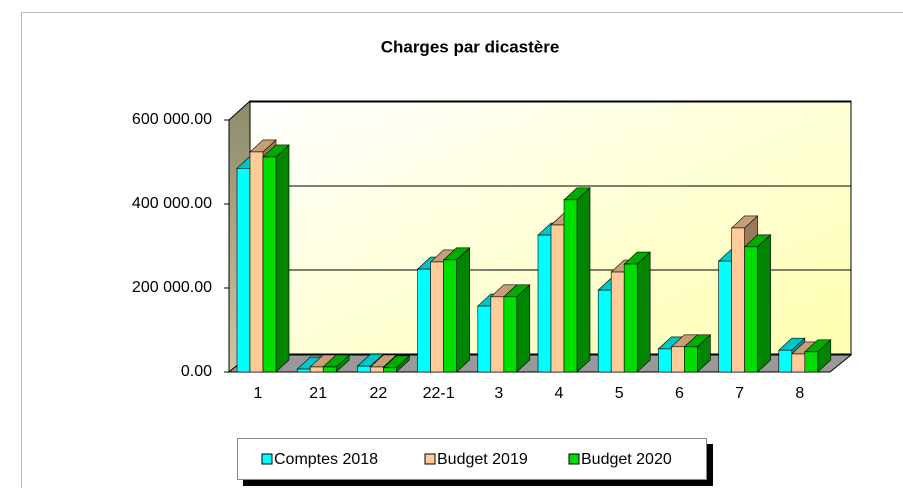  What do you see at coordinates (172, 119) in the screenshot?
I see `y-tick-label: 600 000.00` at bounding box center [172, 119].